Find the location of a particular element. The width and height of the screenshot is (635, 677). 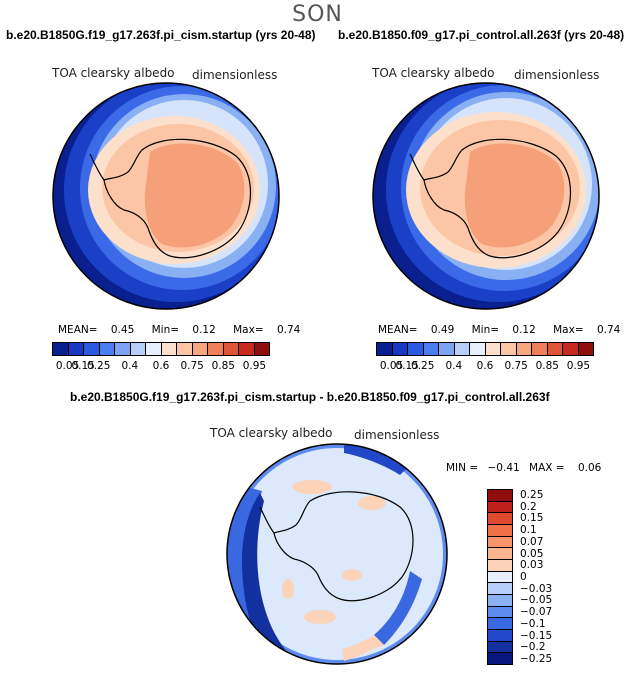

season-title: SON is located at coordinates (317, 14).